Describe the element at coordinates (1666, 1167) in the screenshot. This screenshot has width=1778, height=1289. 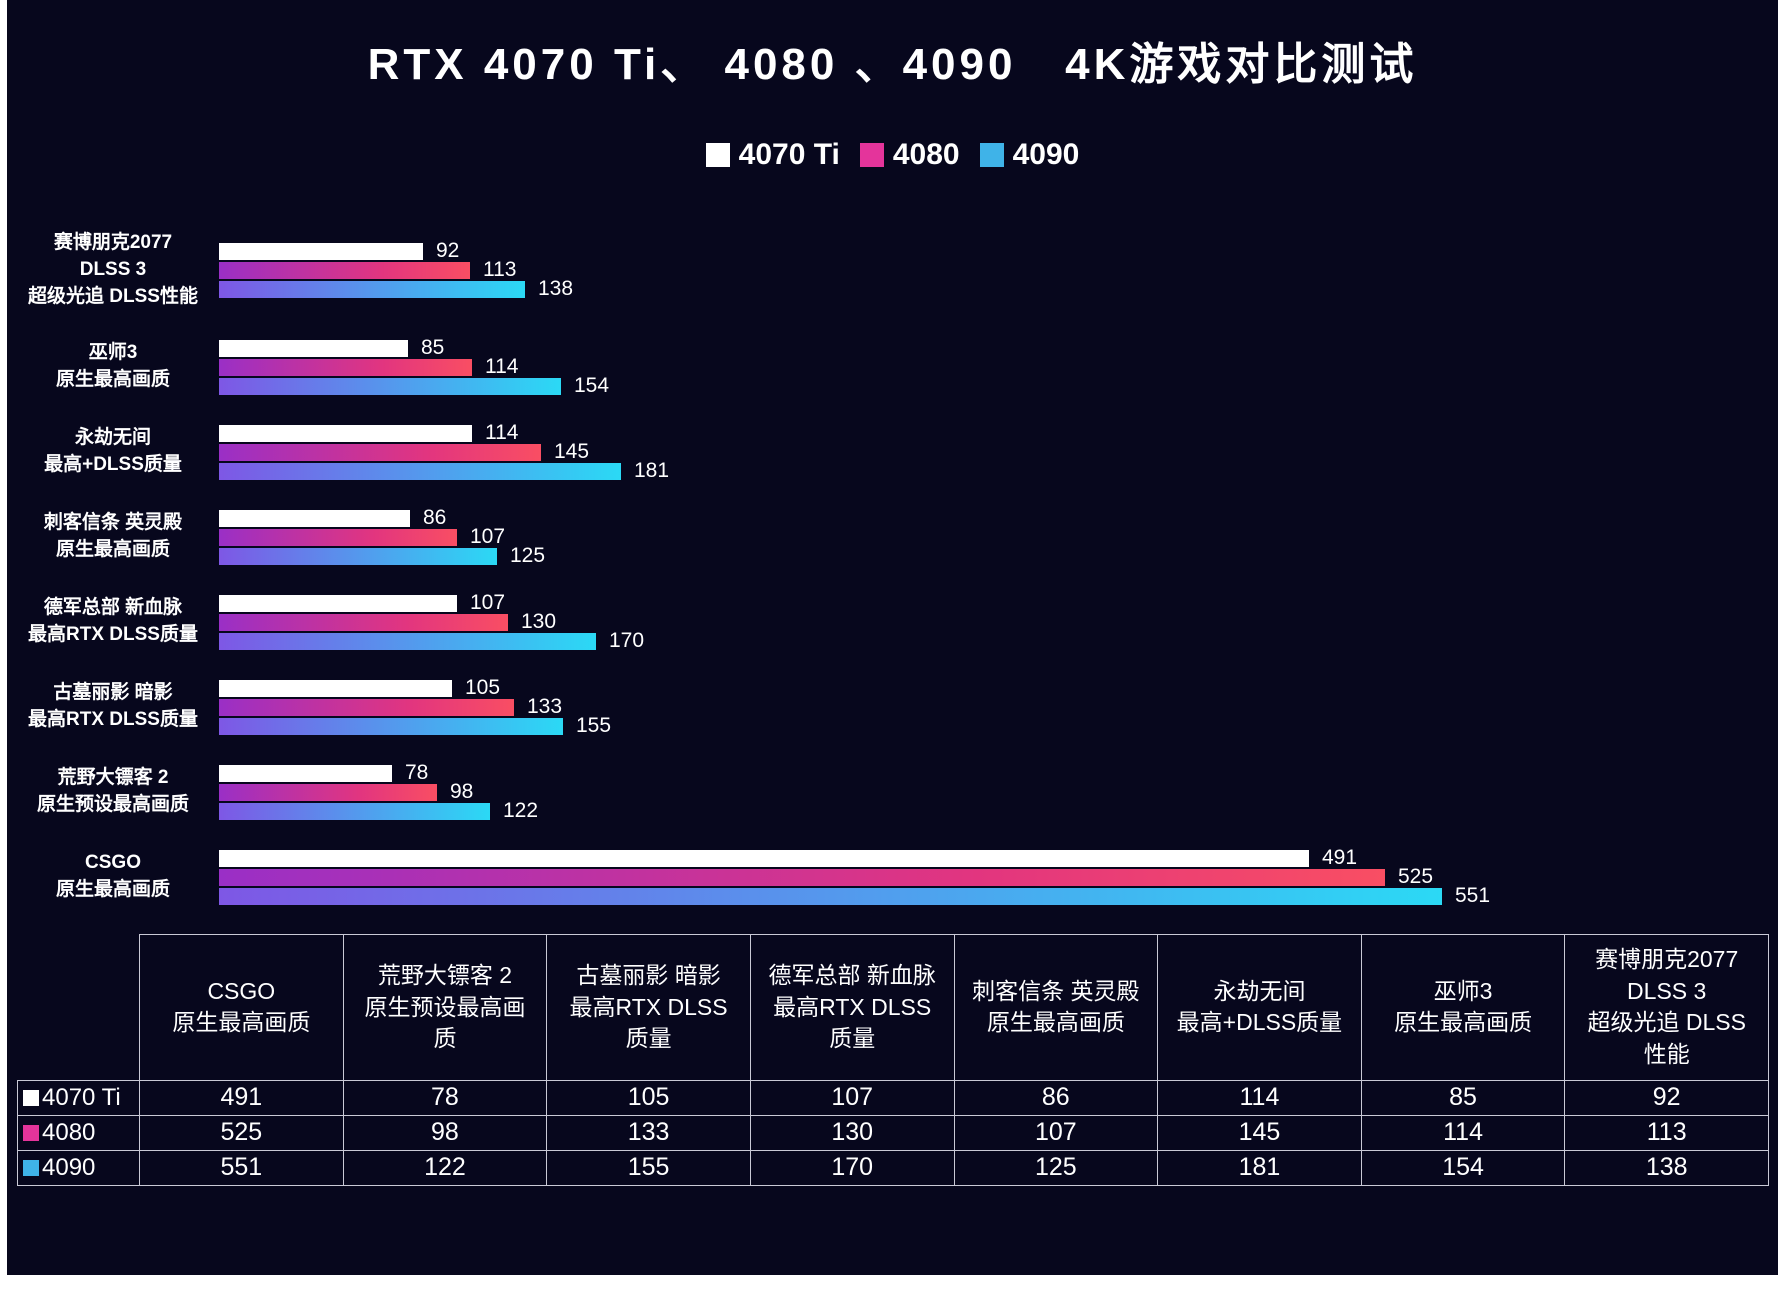
I see `value-cell: 138` at that location.